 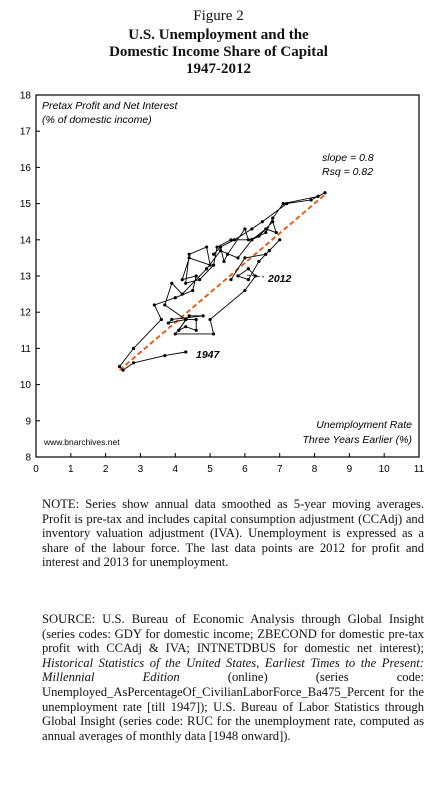 What do you see at coordinates (36, 469) in the screenshot?
I see `x-tick-label-0: 0` at bounding box center [36, 469].